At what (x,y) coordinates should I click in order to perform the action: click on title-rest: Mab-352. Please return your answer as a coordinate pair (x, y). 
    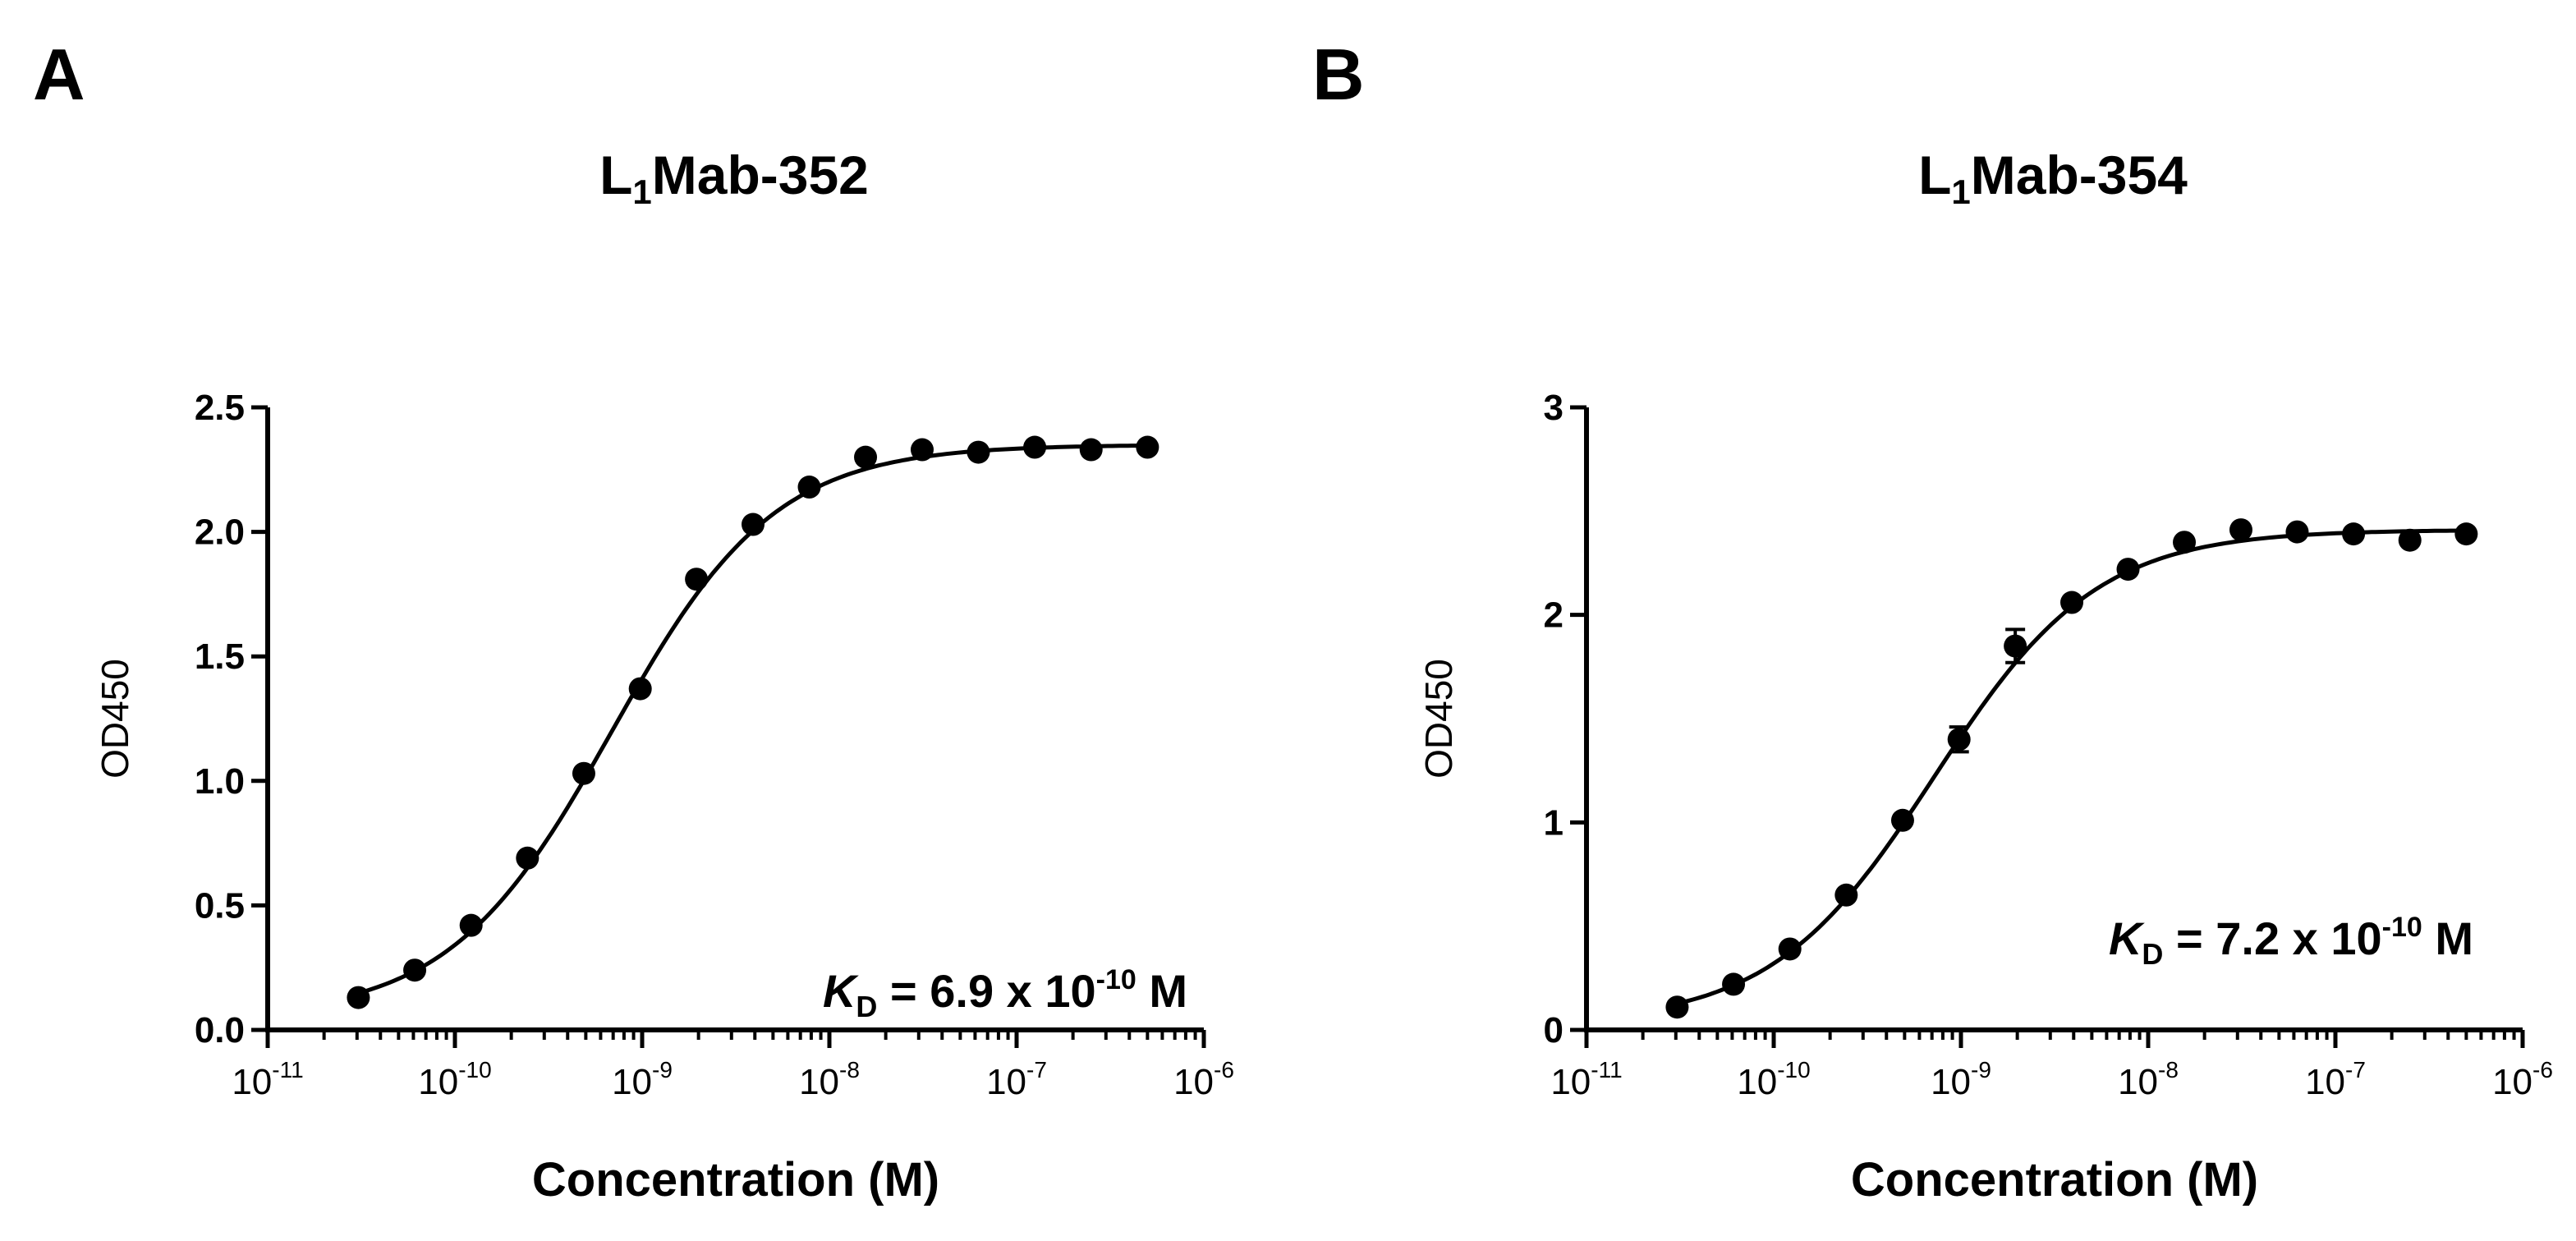
    Looking at the image, I should click on (760, 175).